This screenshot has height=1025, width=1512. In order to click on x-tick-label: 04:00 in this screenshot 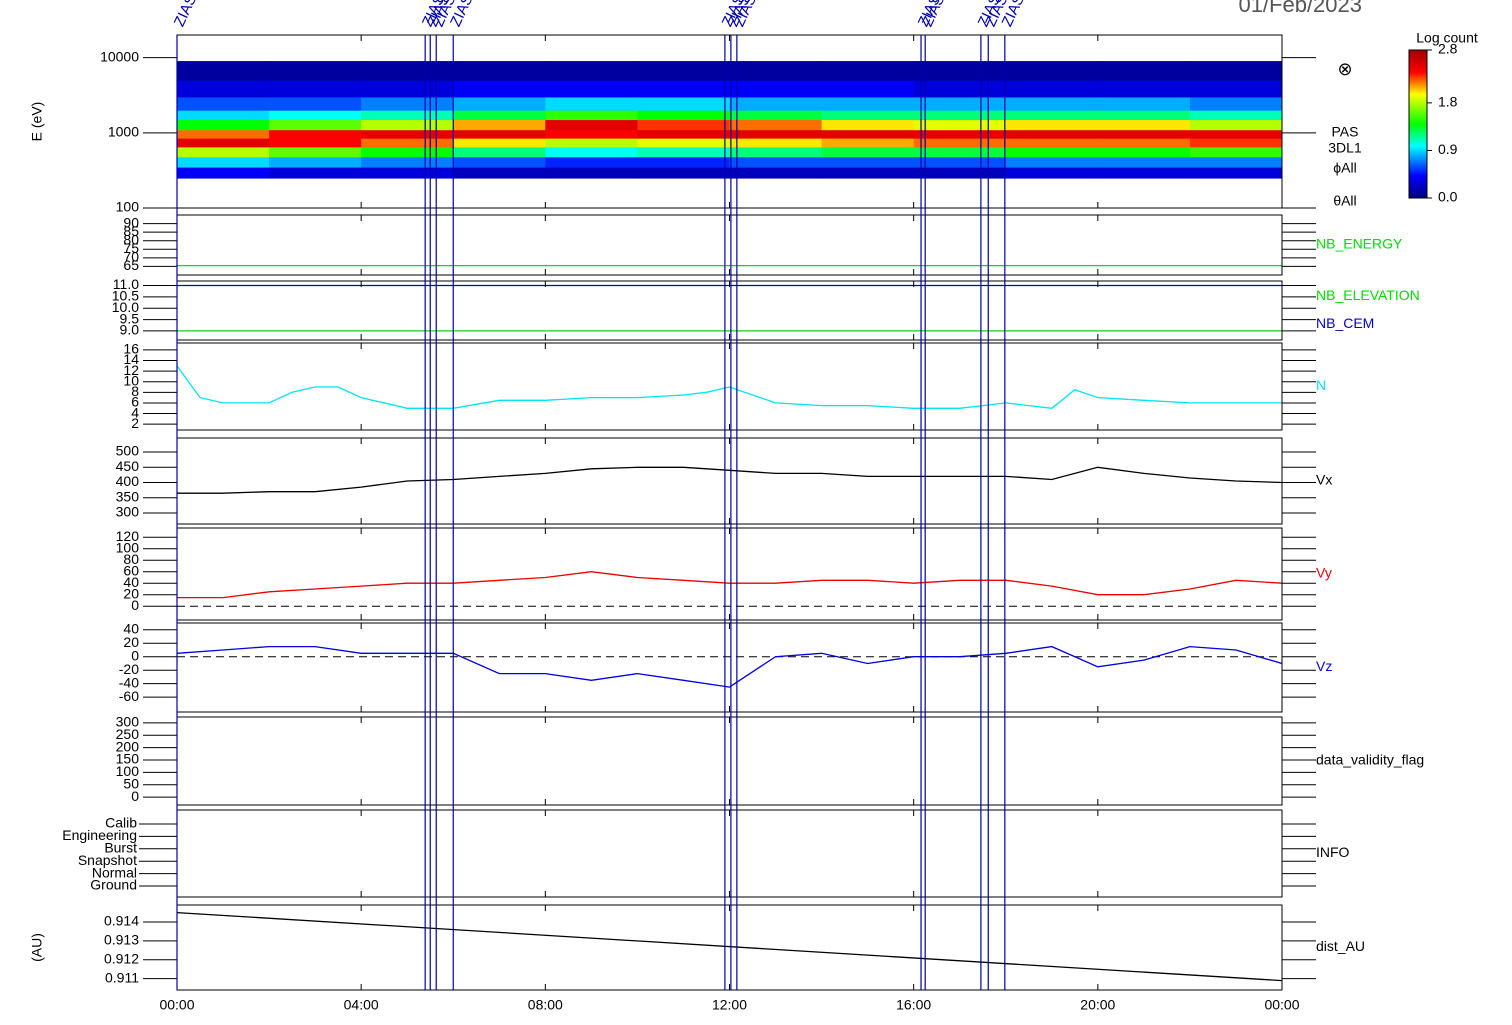, I will do `click(361, 1005)`.